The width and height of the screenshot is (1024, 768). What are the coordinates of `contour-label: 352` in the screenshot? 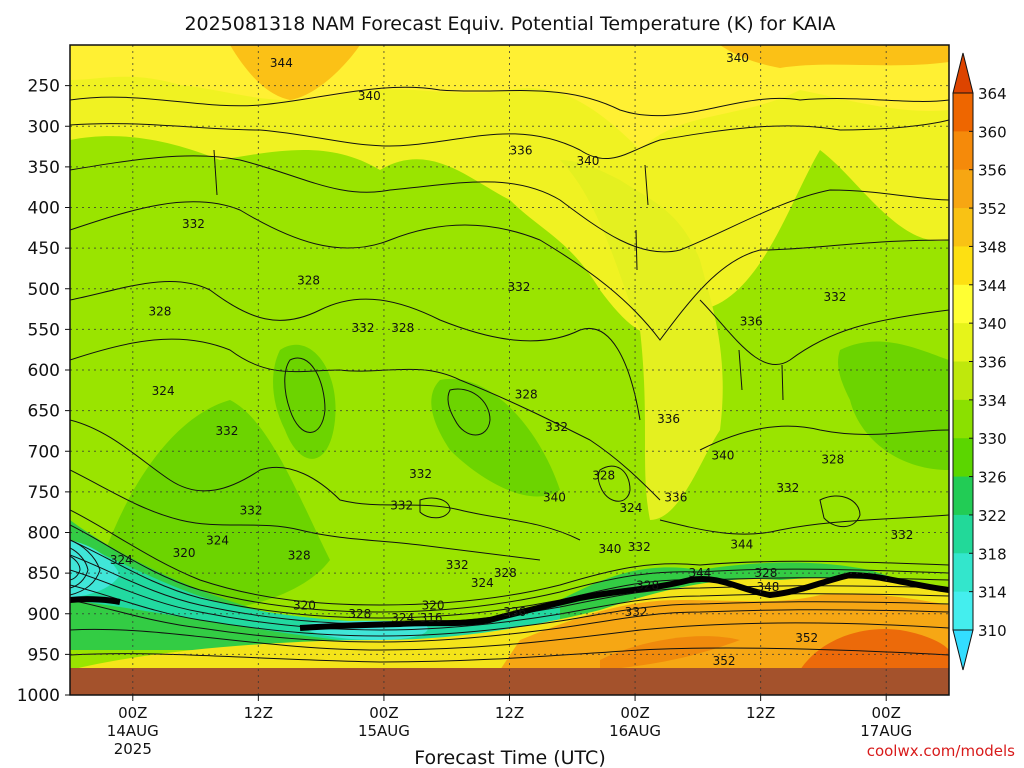 It's located at (724, 661).